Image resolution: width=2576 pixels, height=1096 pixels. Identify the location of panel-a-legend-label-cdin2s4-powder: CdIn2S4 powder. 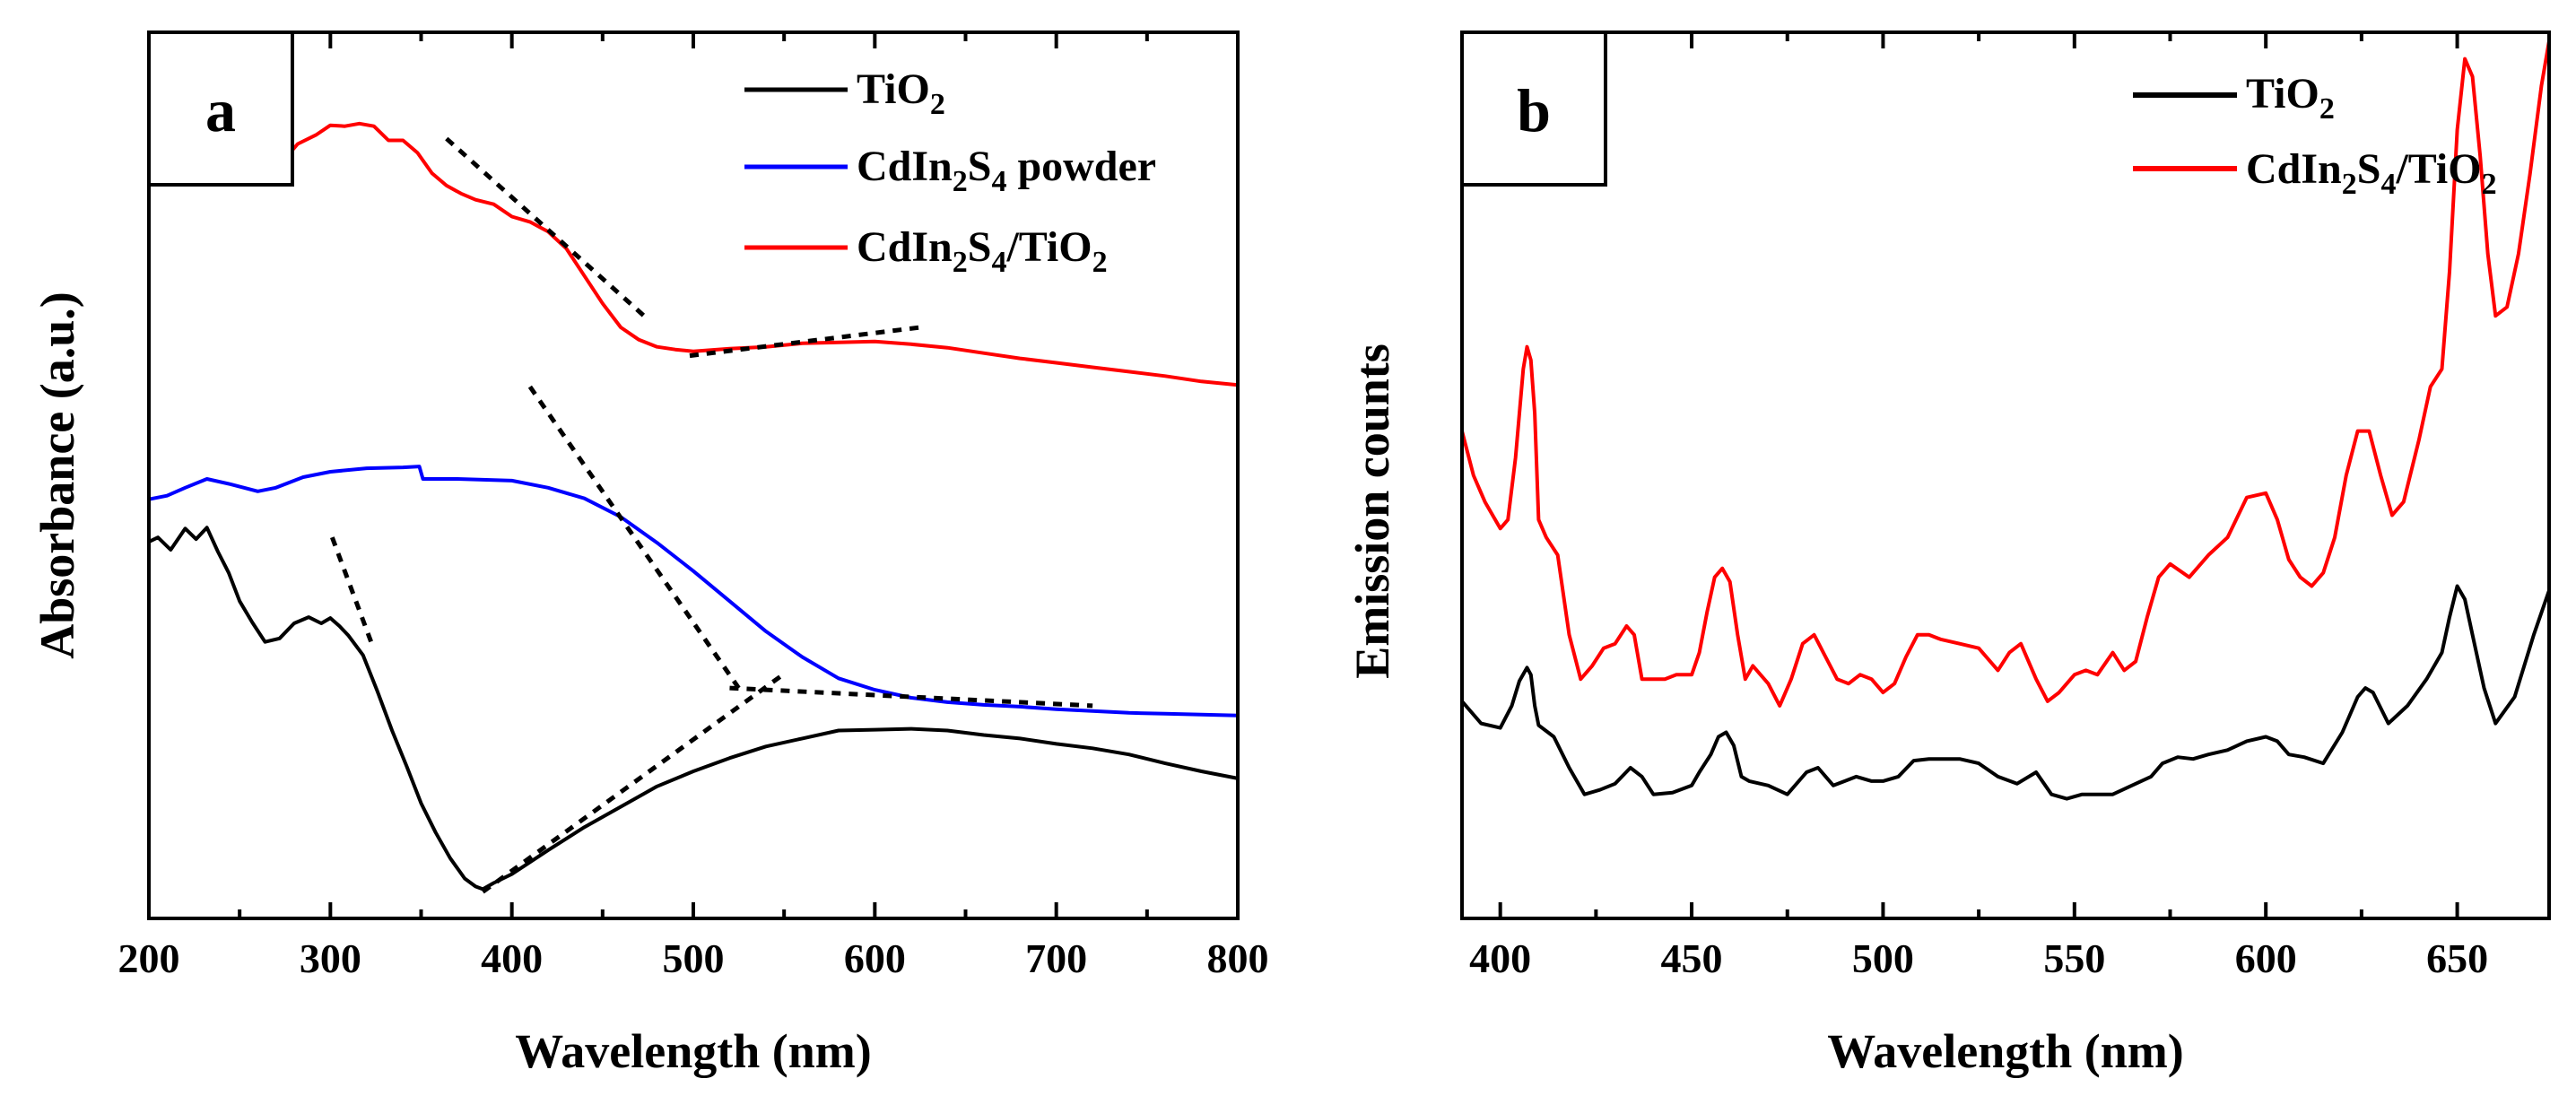
(1006, 170).